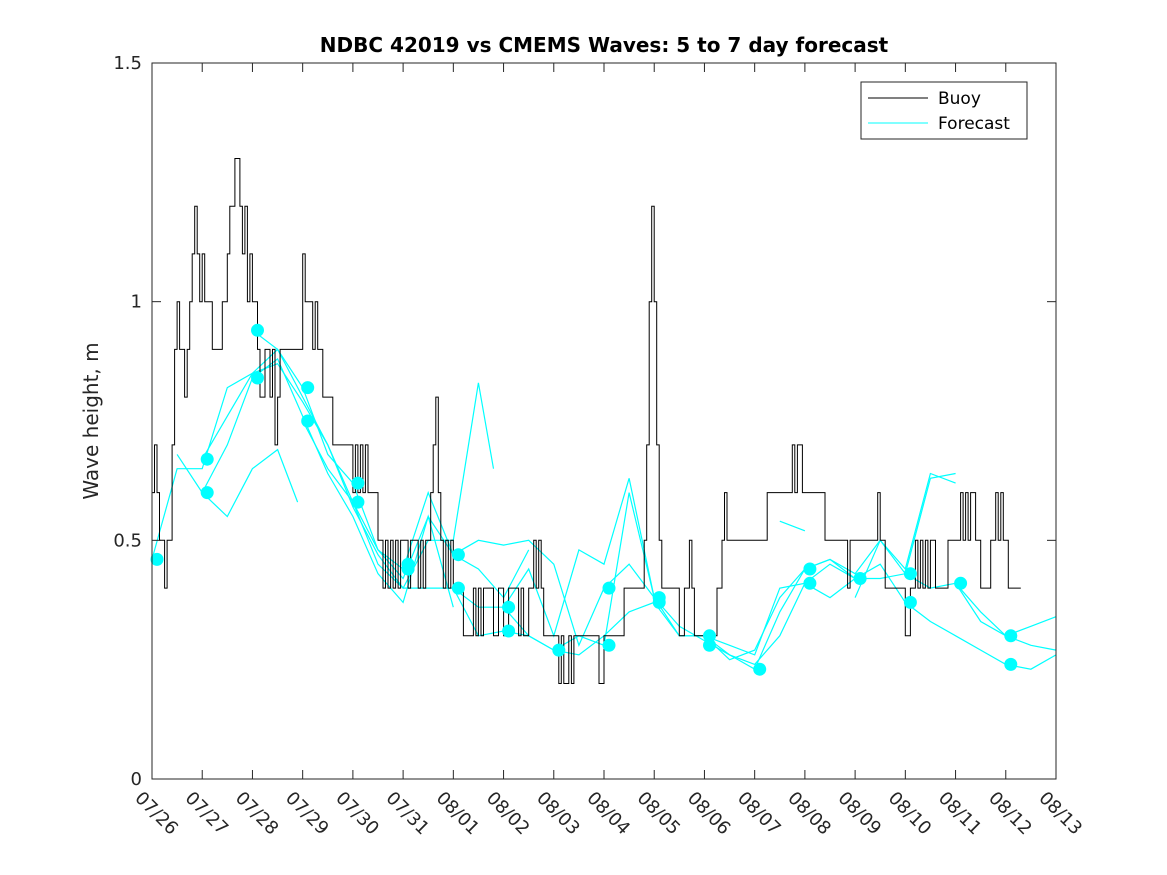 Image resolution: width=1167 pixels, height=875 pixels. Describe the element at coordinates (408, 814) in the screenshot. I see `x-tick-label: 07/31` at that location.